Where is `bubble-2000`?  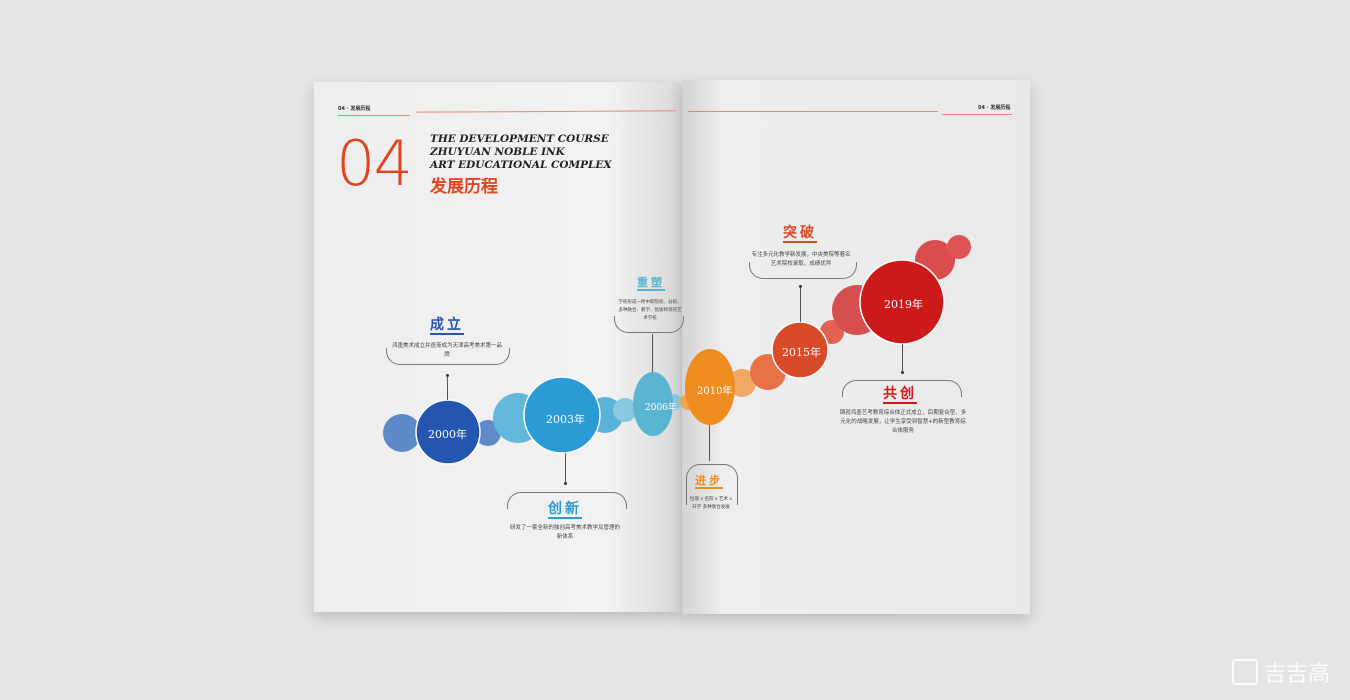
bubble-2000 is located at coordinates (448, 432).